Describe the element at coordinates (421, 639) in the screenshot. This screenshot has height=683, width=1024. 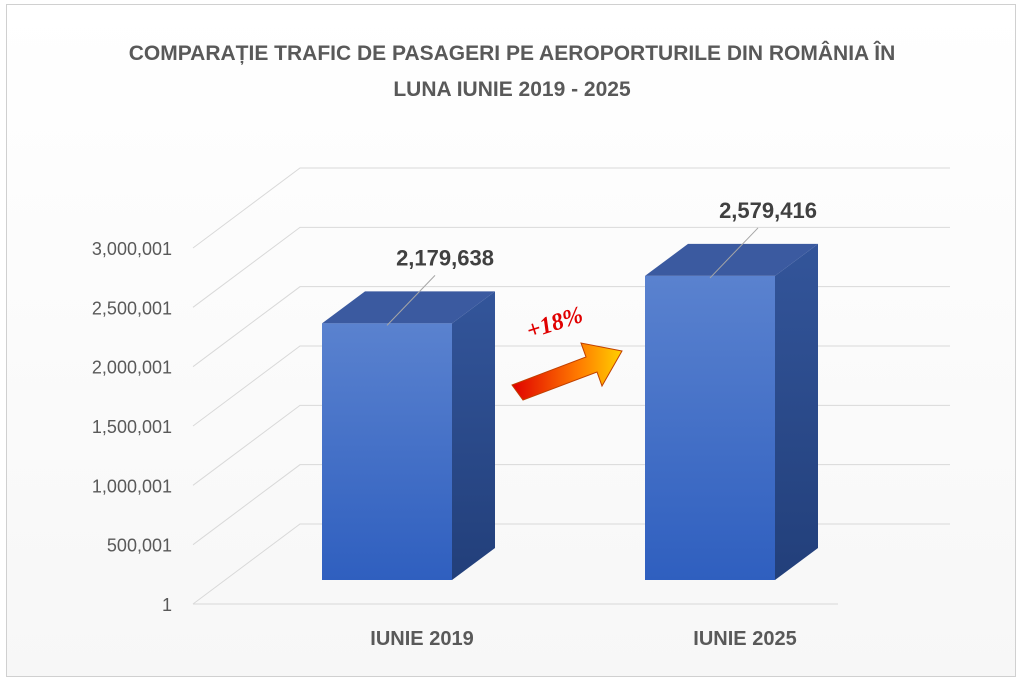
I see `x-tick-label: IUNIE 2019` at that location.